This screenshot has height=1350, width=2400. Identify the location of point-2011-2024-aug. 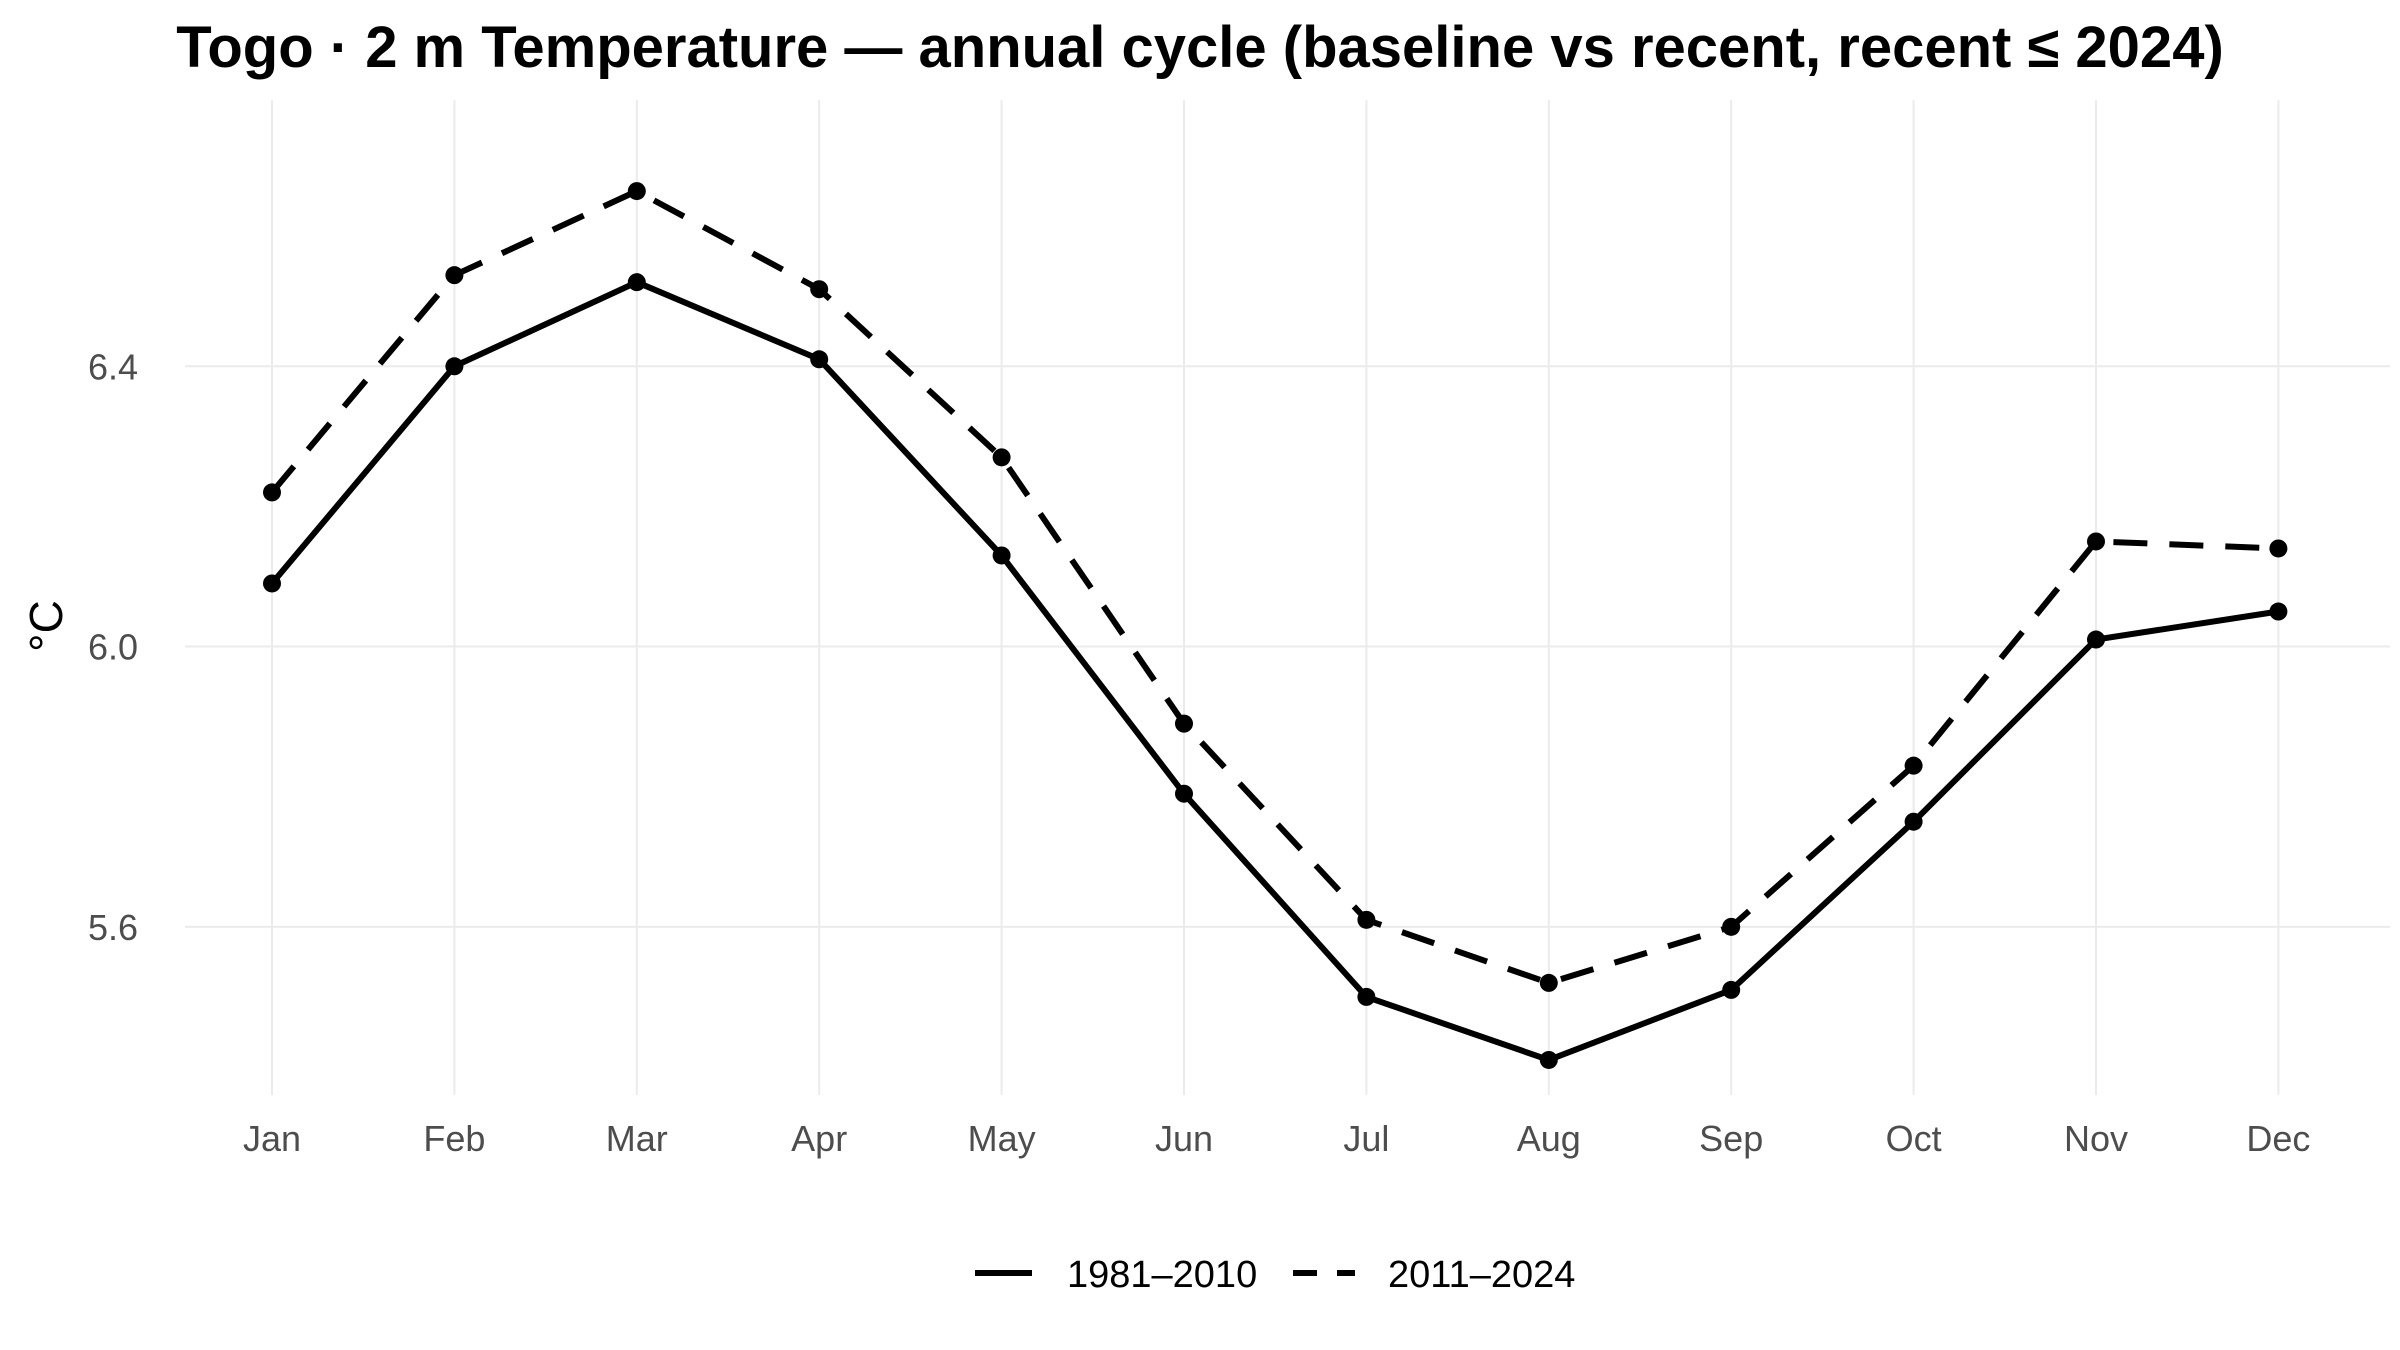
(1548, 982).